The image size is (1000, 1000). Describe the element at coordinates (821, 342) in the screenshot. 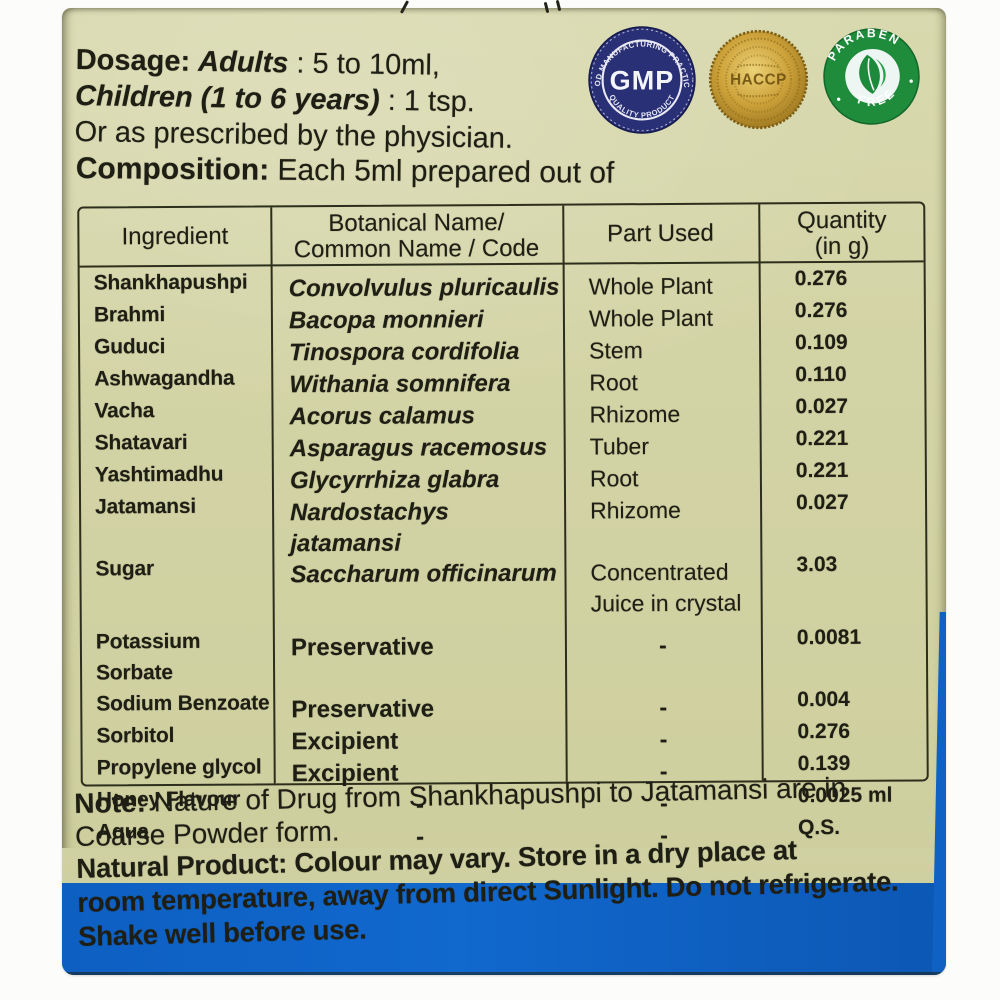

I see `quantity-cell: 0.109` at that location.